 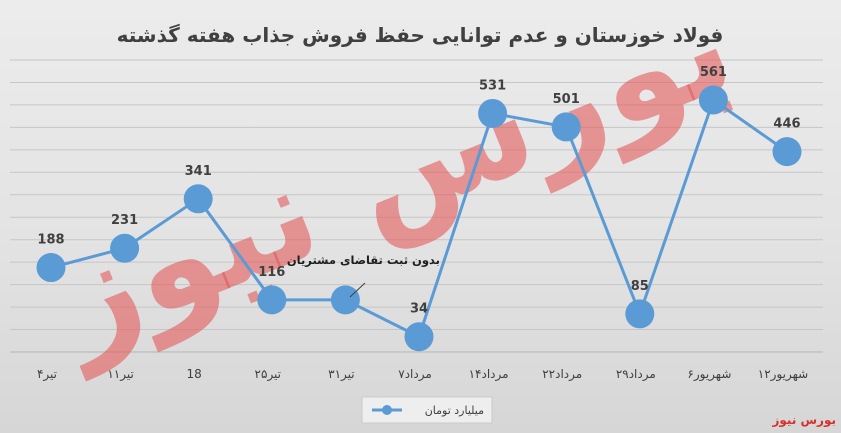 I want to click on x-tick-label: ۶شهریور, so click(x=709, y=374).